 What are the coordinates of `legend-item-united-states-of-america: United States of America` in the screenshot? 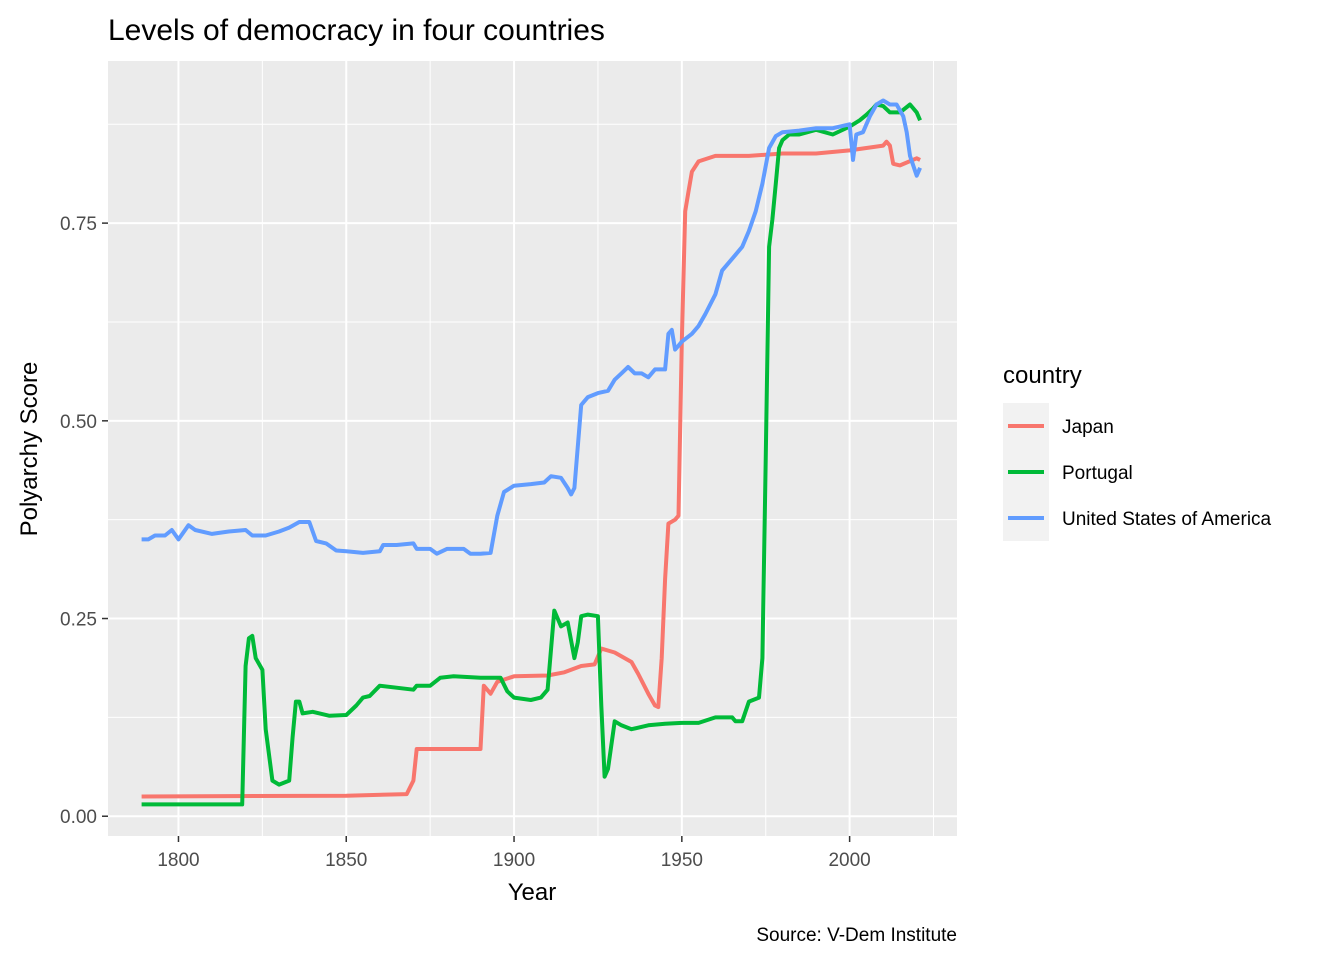 It's located at (1137, 518).